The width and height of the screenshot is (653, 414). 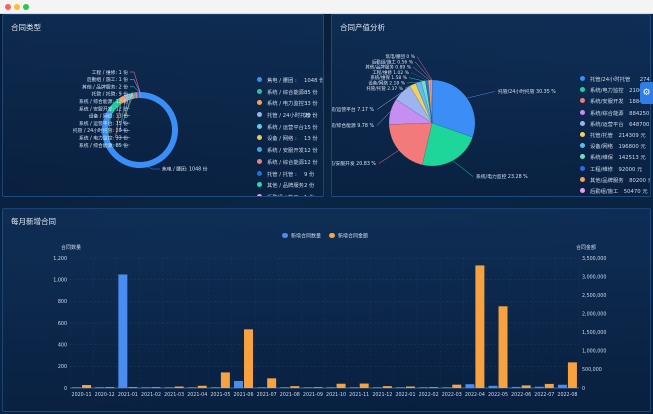 I want to click on pie-slice-label: 工程/维修 1.02 %, so click(x=390, y=72).